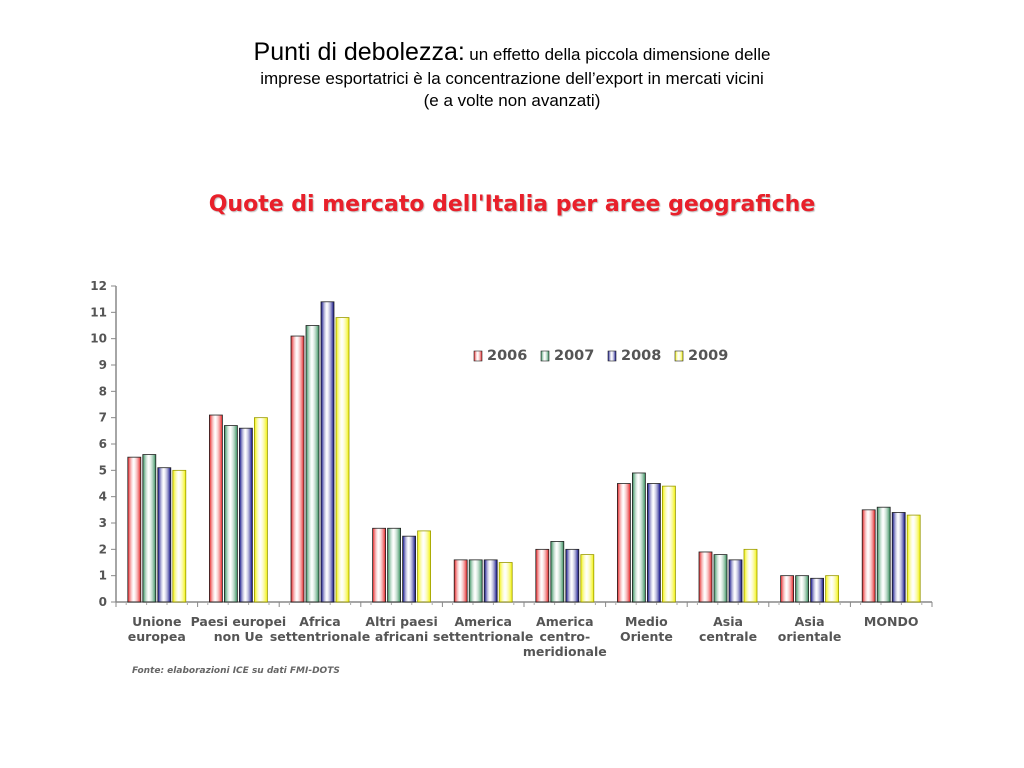 The width and height of the screenshot is (1024, 768). I want to click on legend-label-2009: 2009, so click(708, 356).